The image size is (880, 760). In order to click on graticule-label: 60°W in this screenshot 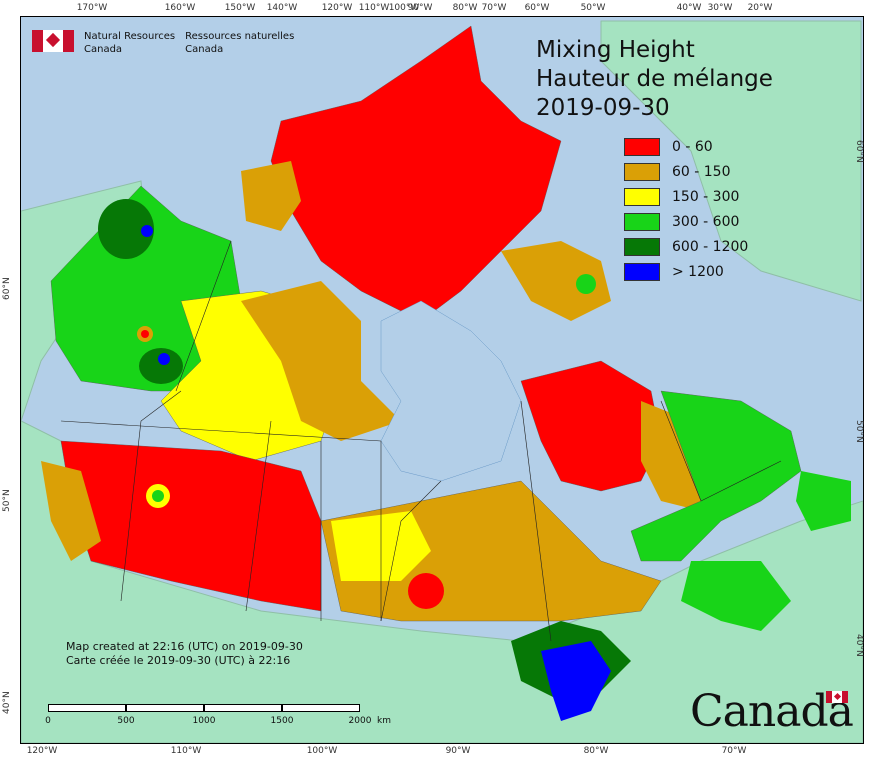, I will do `click(537, 8)`.